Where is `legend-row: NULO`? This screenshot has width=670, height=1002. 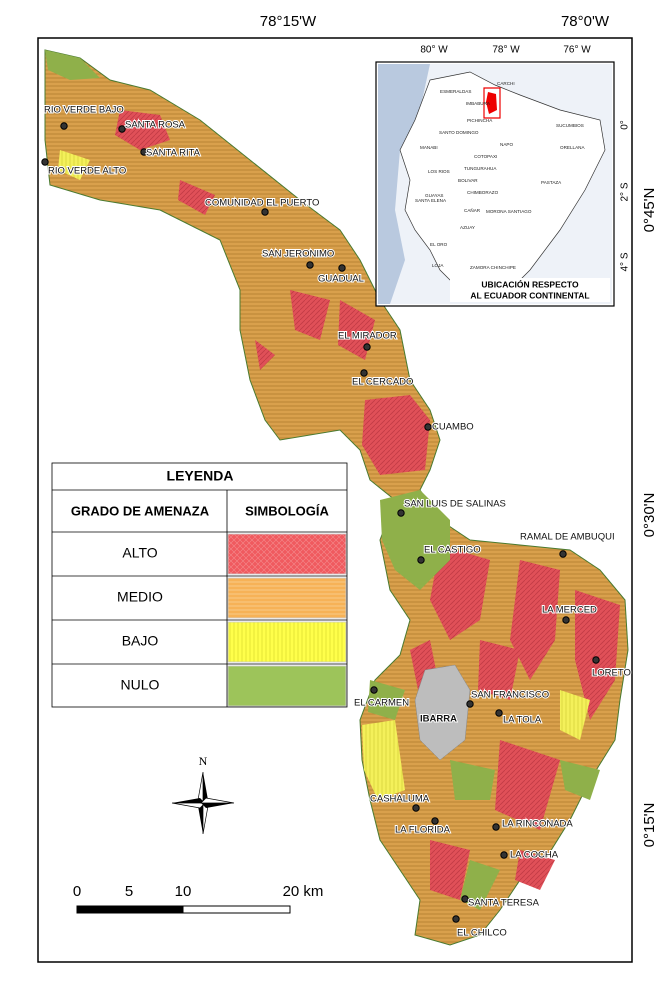 legend-row: NULO is located at coordinates (140, 685).